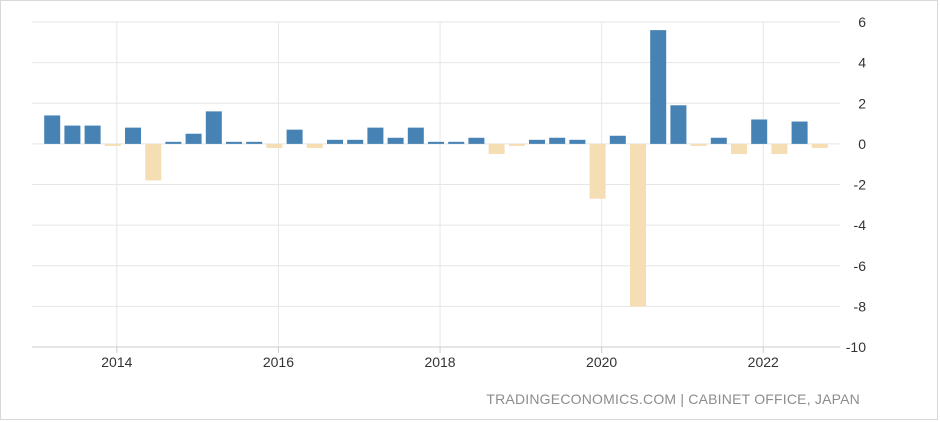 This screenshot has width=940, height=422. I want to click on bar-2018-q3, so click(496, 149).